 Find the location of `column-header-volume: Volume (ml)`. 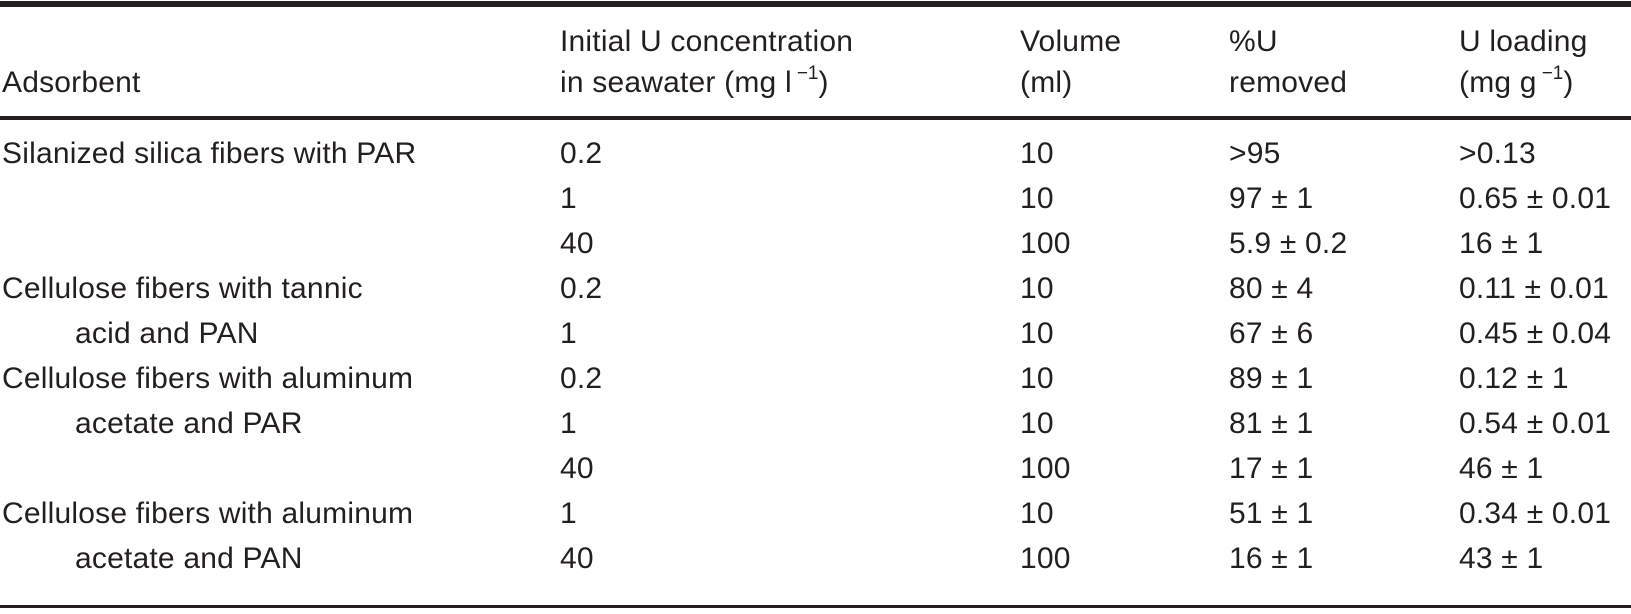

column-header-volume: Volume (ml) is located at coordinates (1122, 62).